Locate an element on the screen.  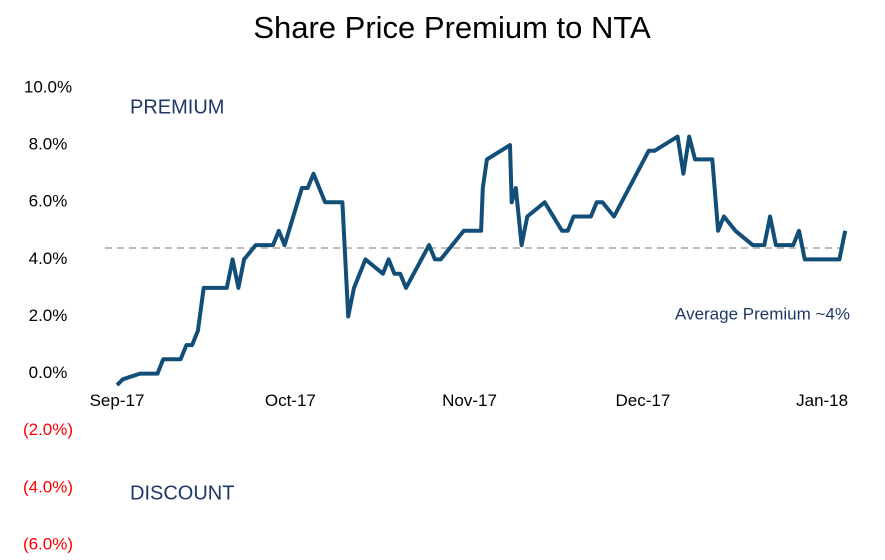
y-tick-label: 2.0% is located at coordinates (48, 315).